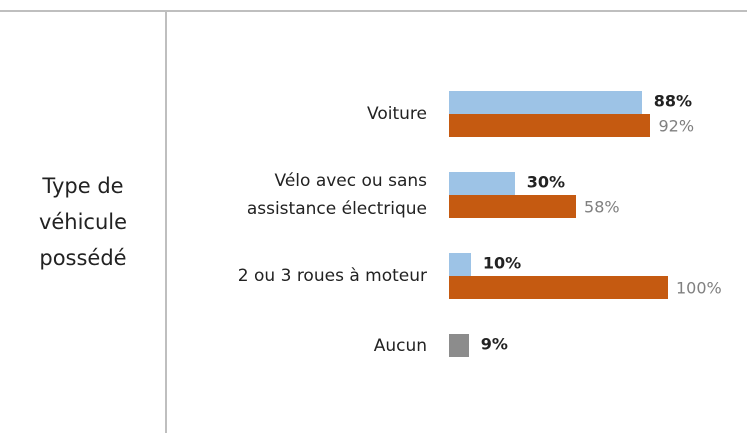 The image size is (747, 433). What do you see at coordinates (545, 181) in the screenshot?
I see `value-label: 30%` at bounding box center [545, 181].